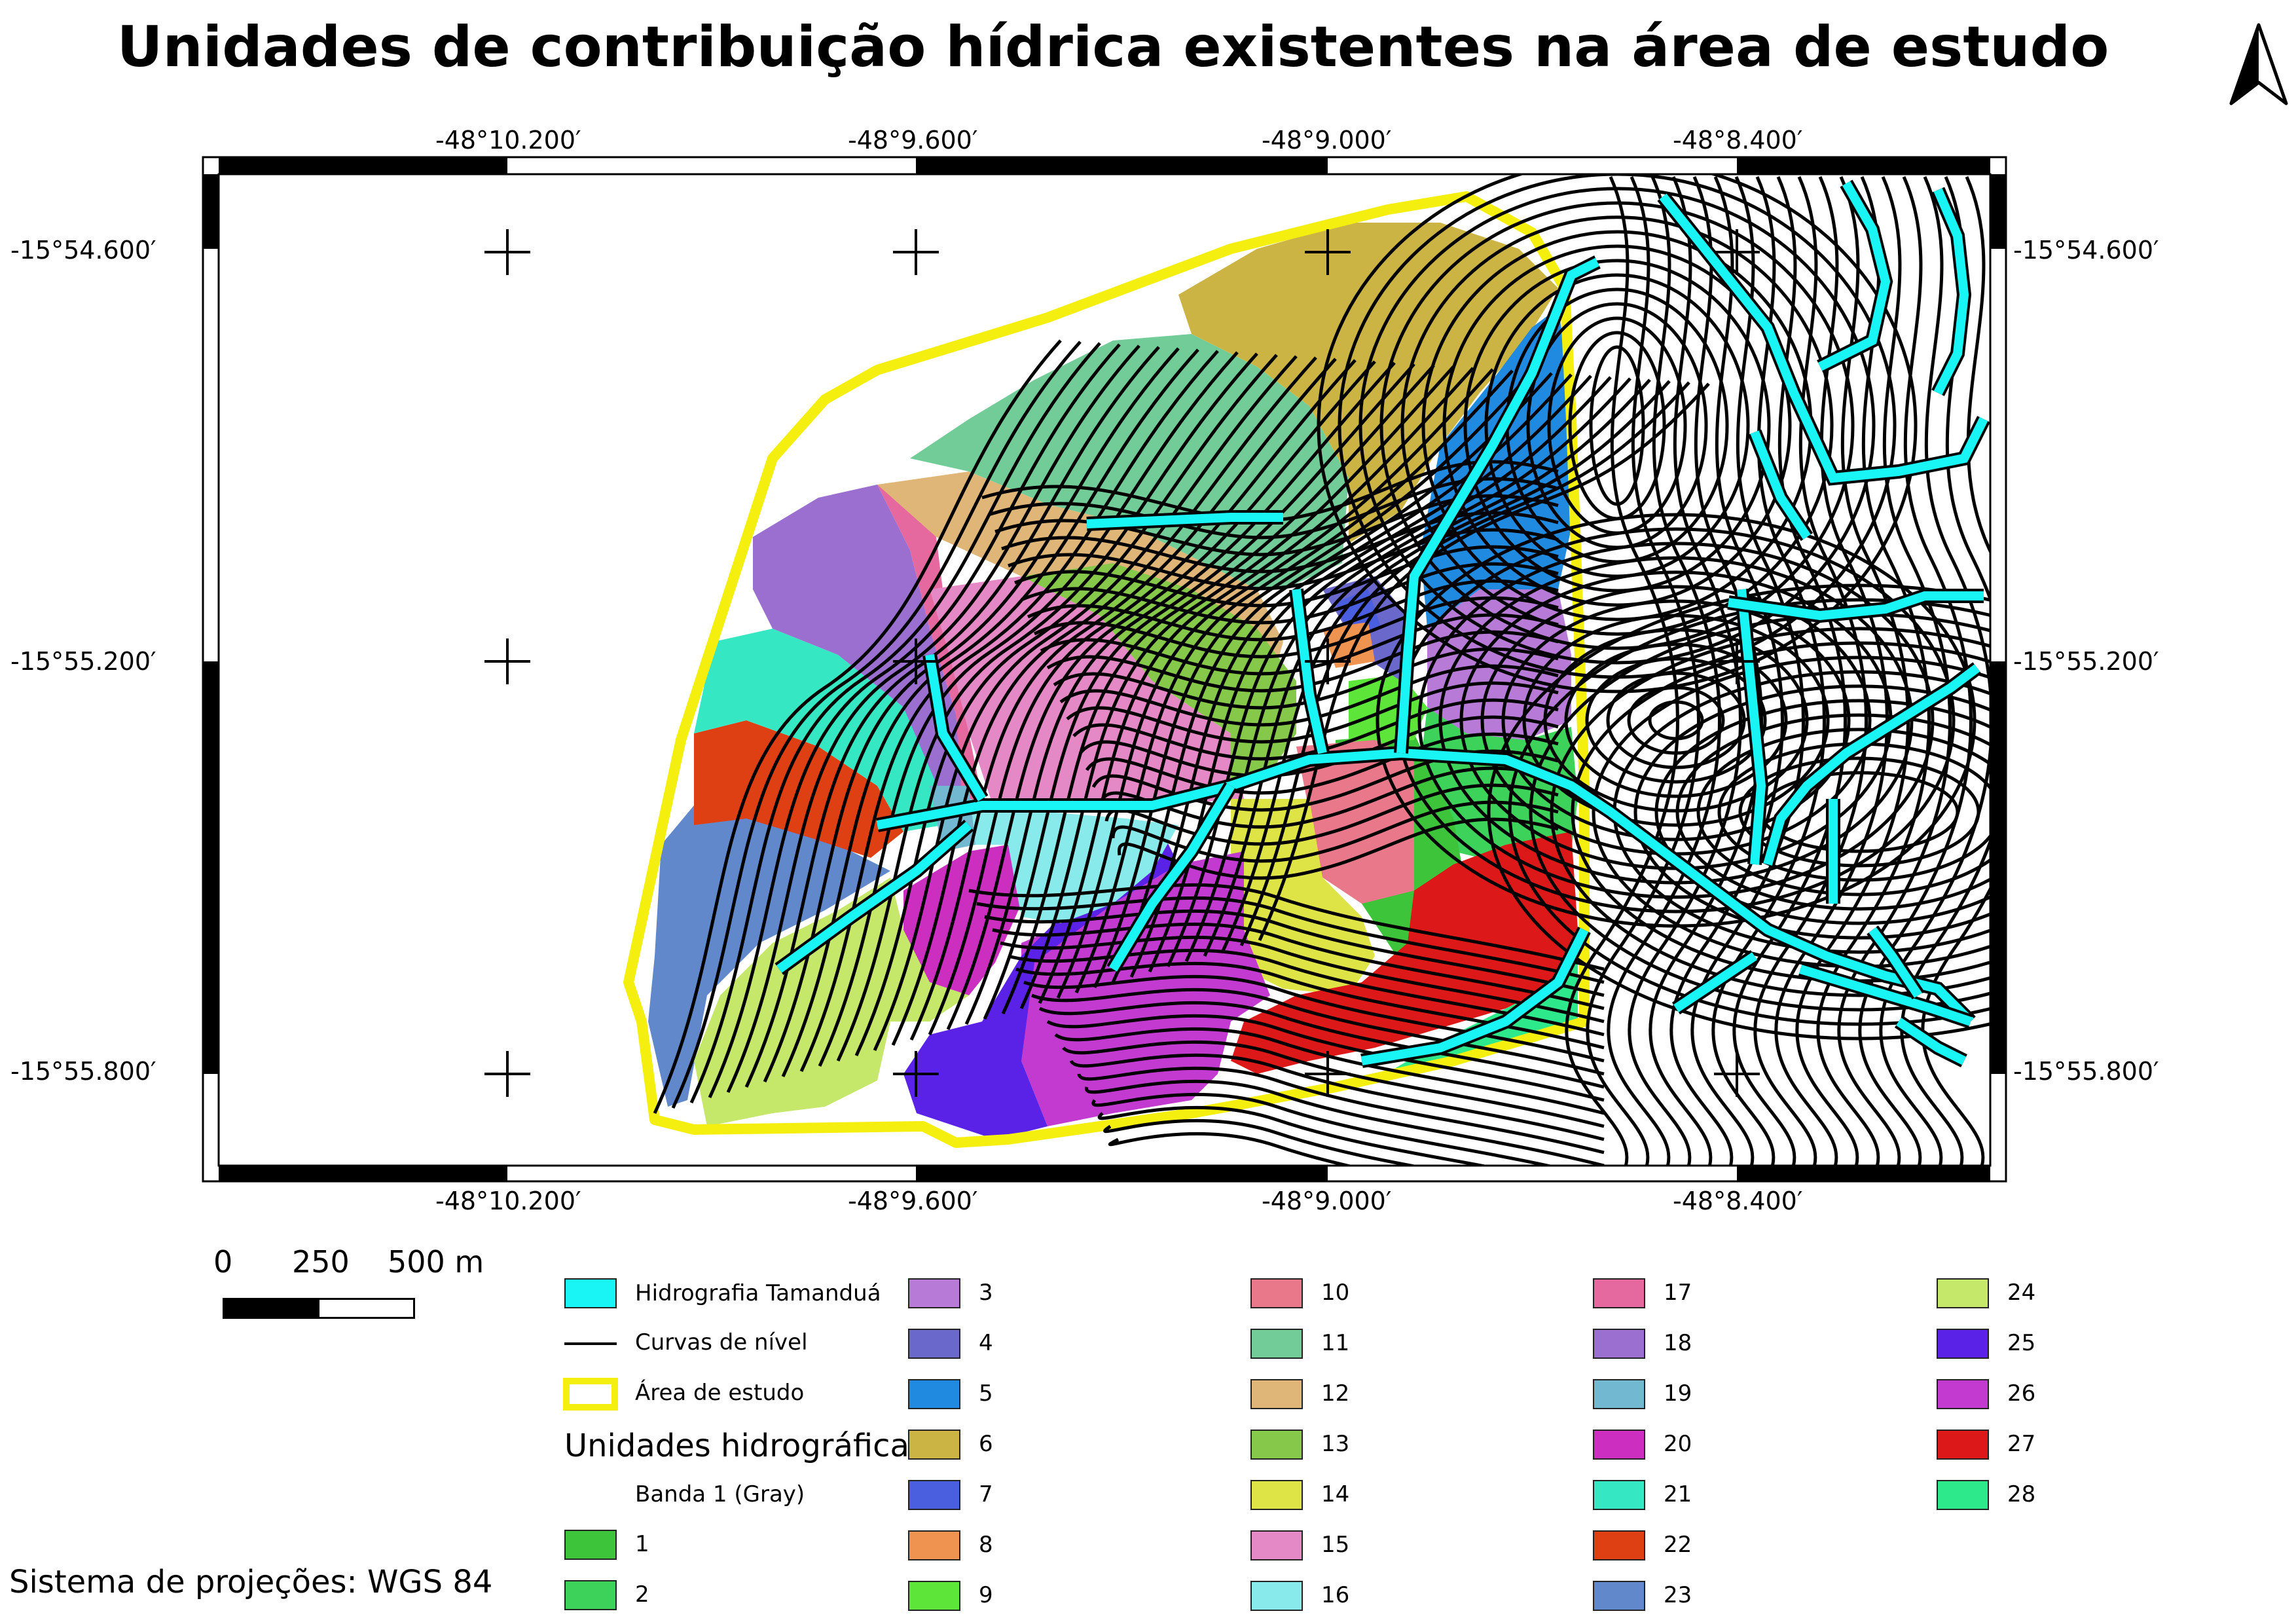 The image size is (2296, 1624). Describe the element at coordinates (272, 1308) in the screenshot. I see `scale-bar-segment` at that location.